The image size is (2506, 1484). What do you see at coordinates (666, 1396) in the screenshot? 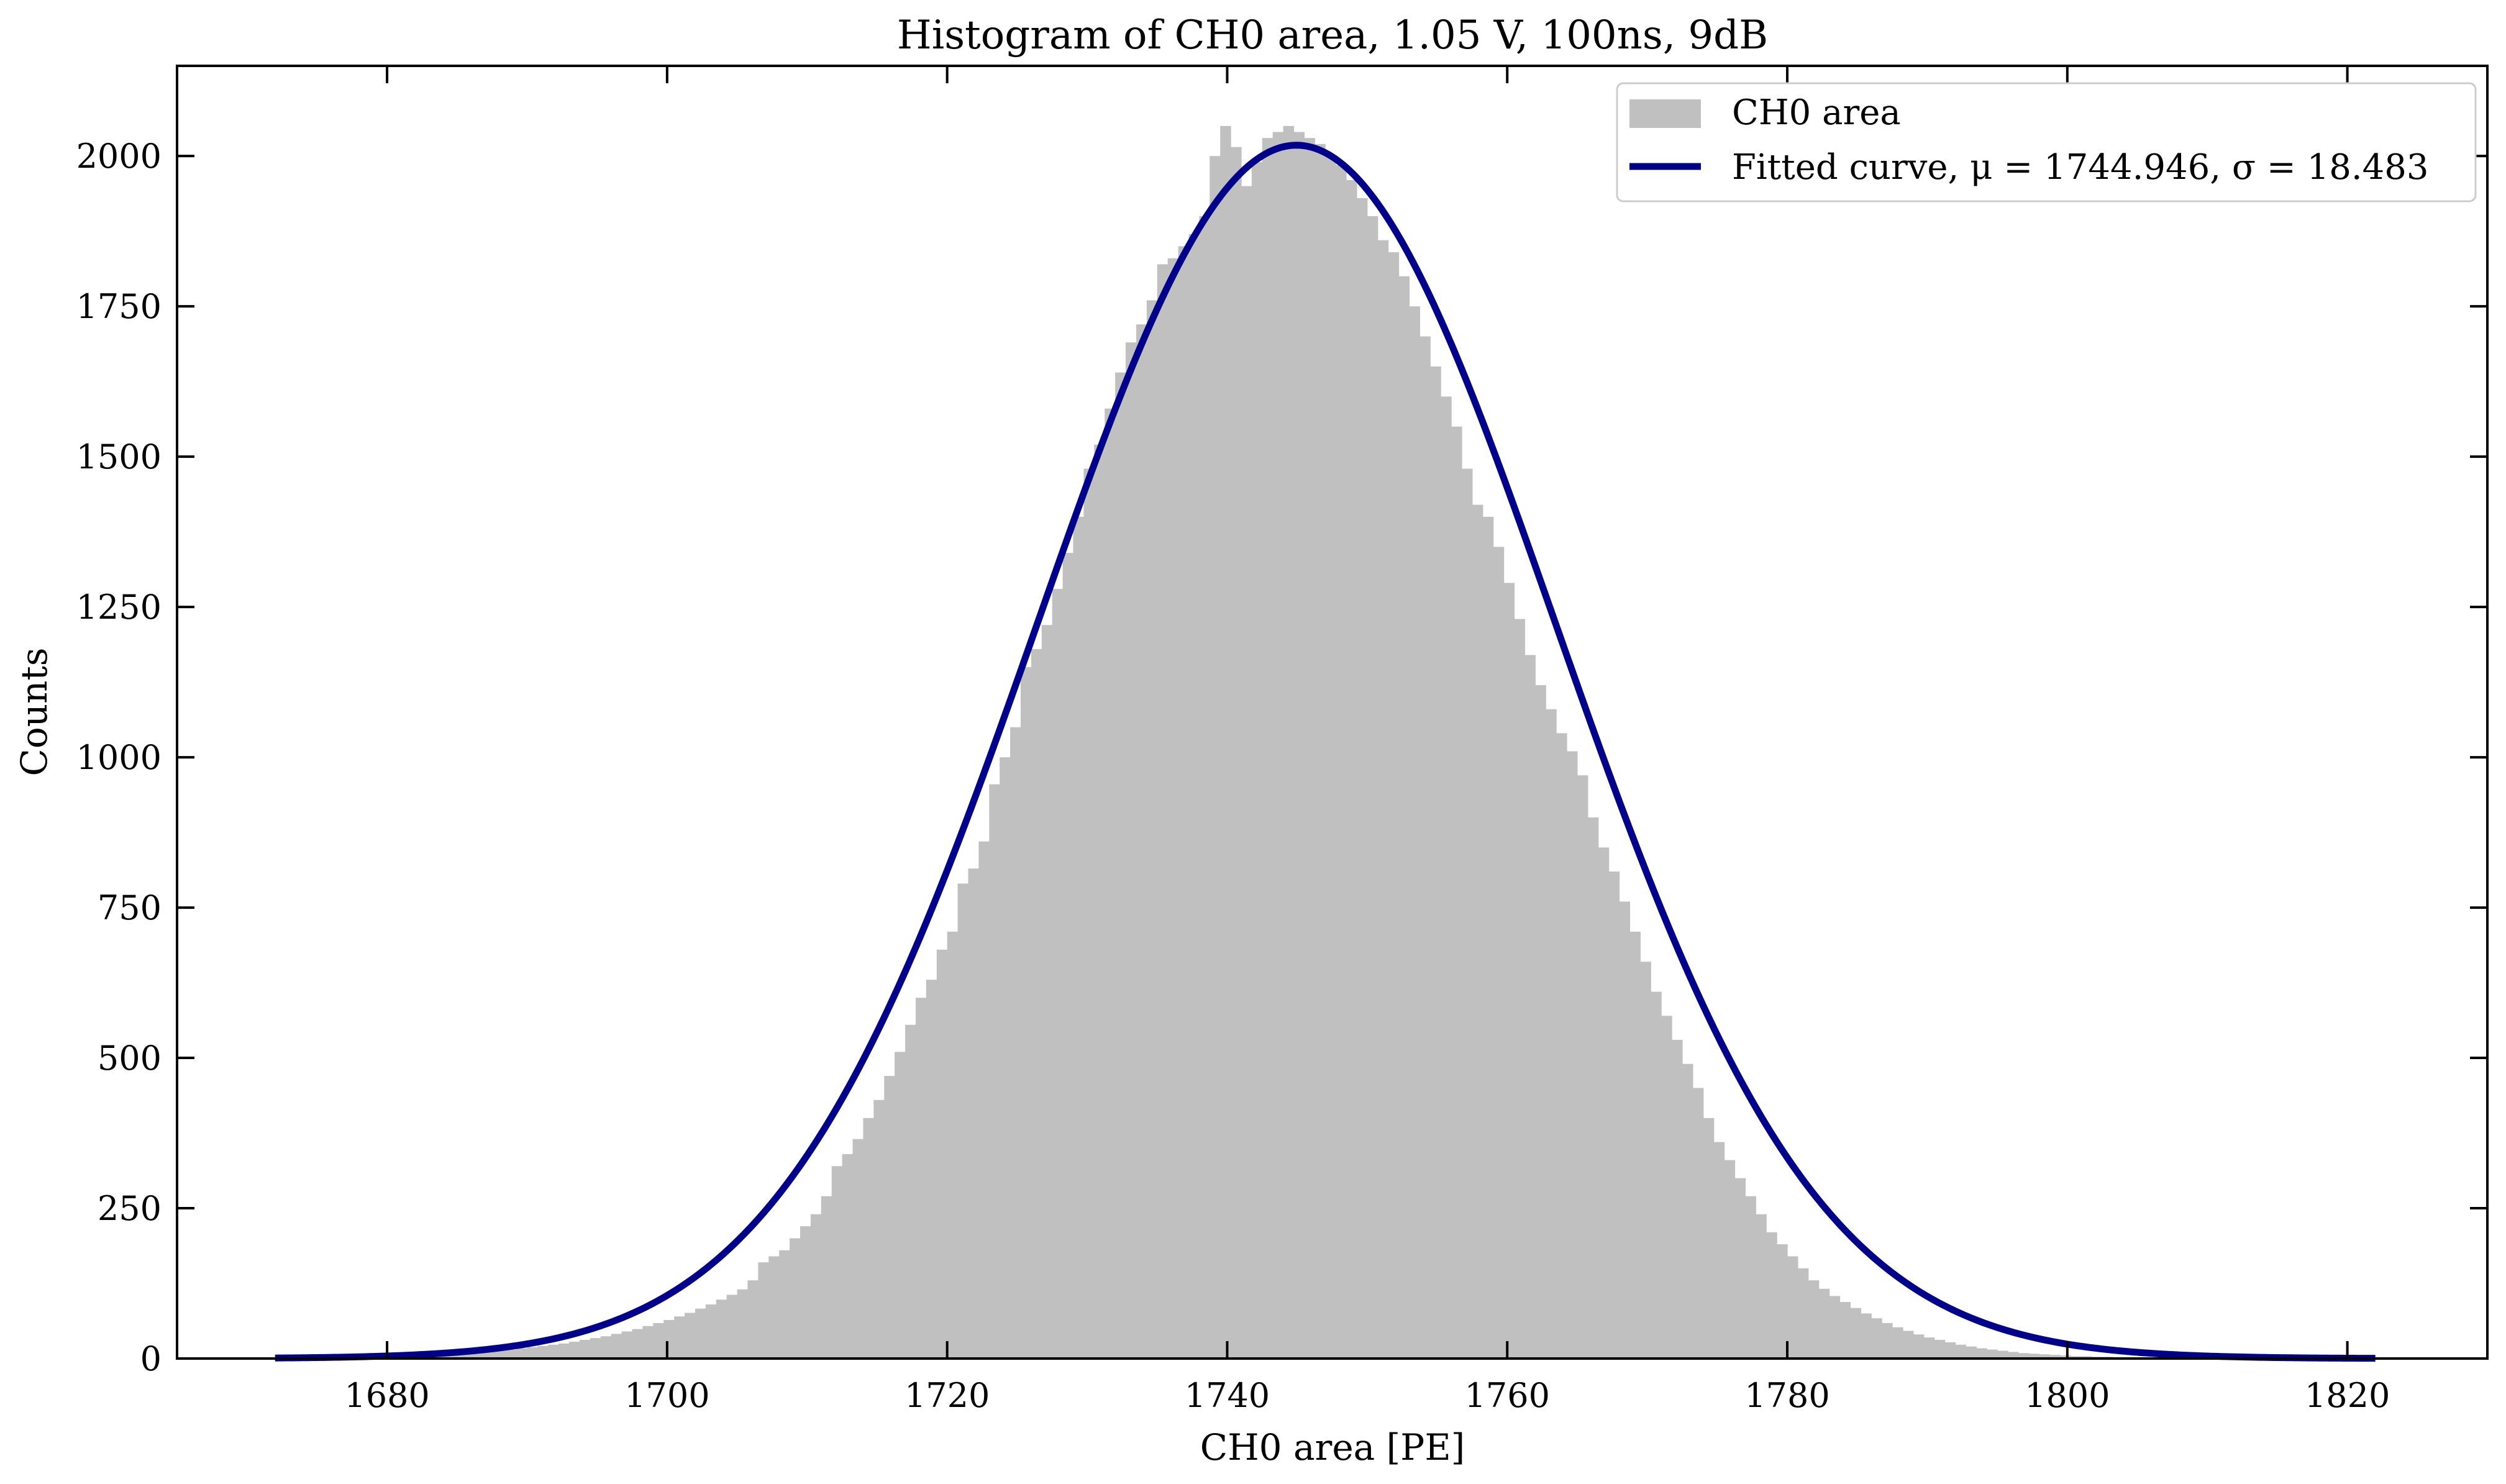
I see `x-tick-label: 1700` at bounding box center [666, 1396].